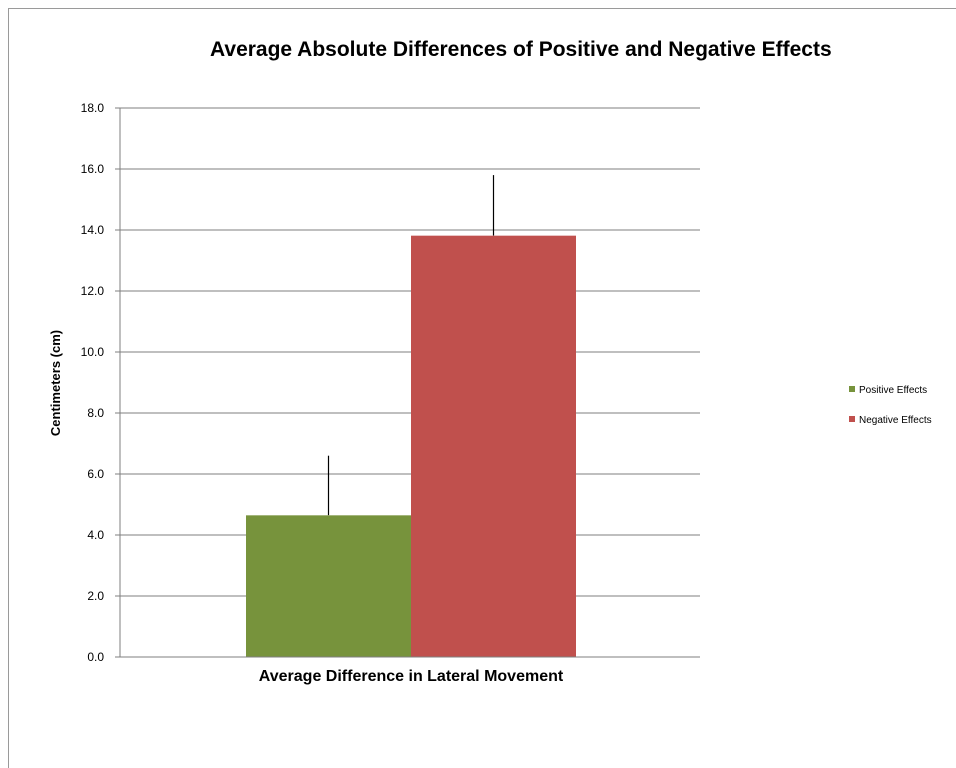 The height and width of the screenshot is (768, 956). I want to click on legend-swatch-positive-effects, so click(852, 389).